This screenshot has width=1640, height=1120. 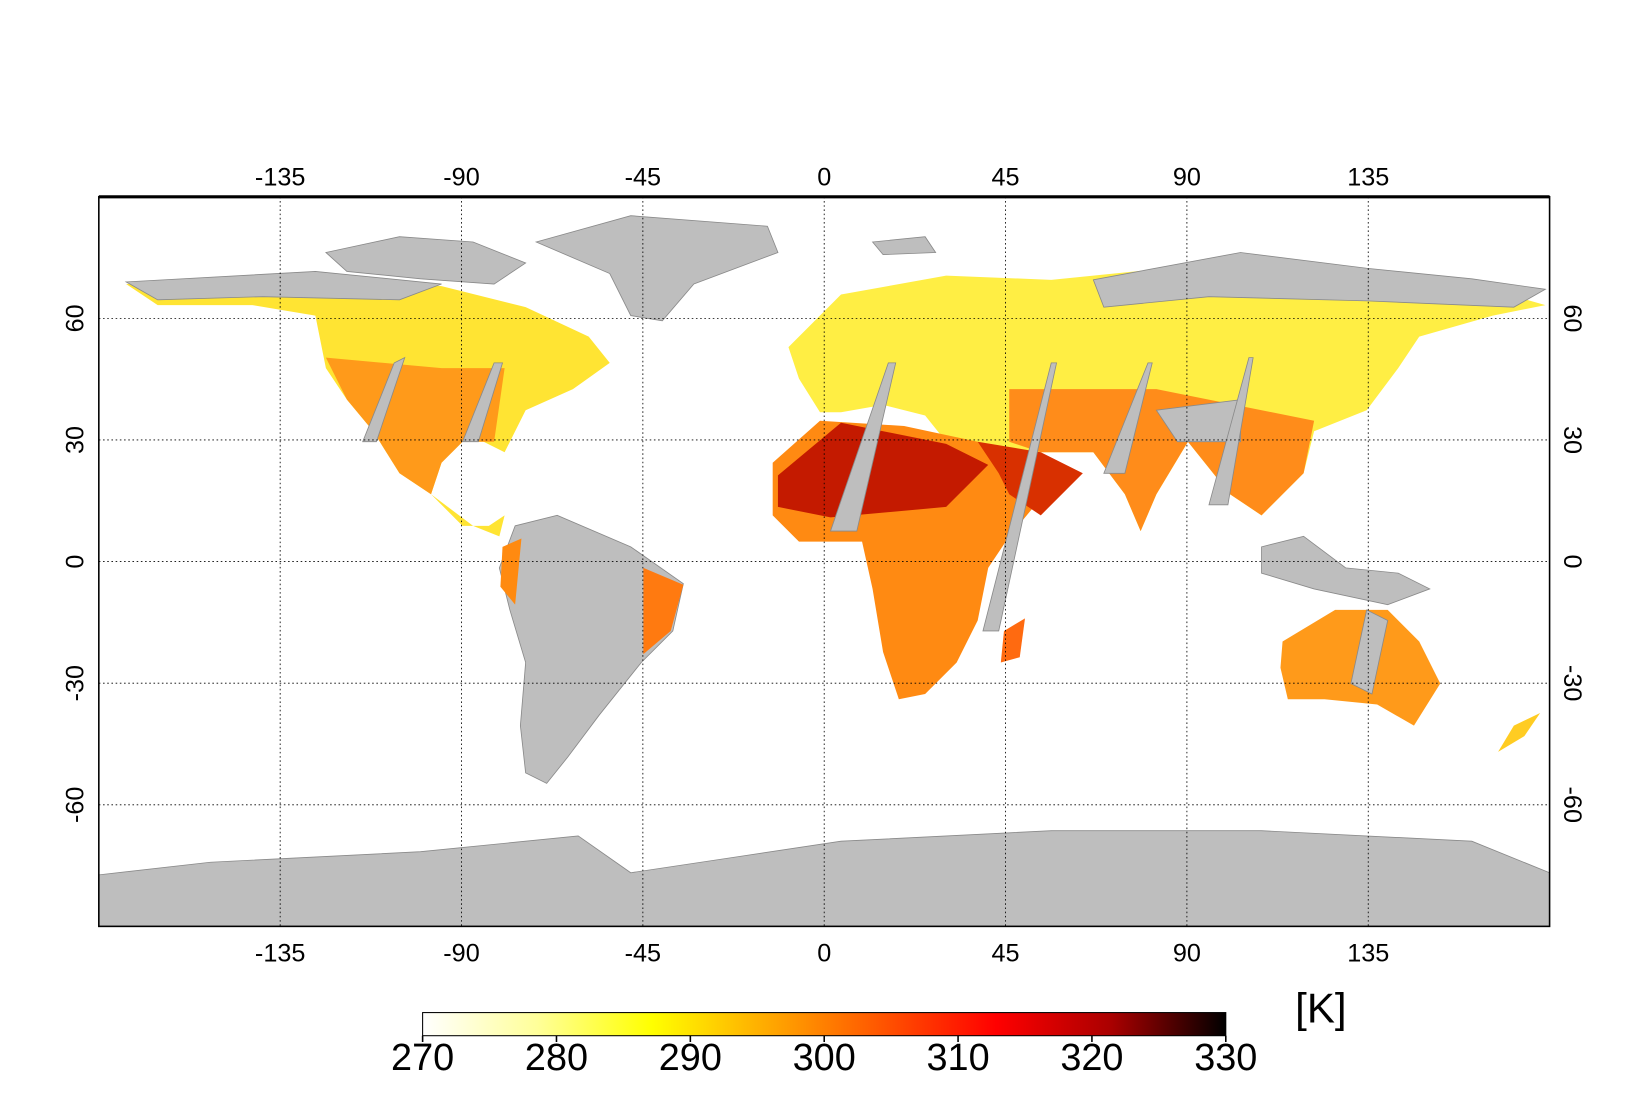 What do you see at coordinates (1198, 421) in the screenshot?
I see `tibet` at bounding box center [1198, 421].